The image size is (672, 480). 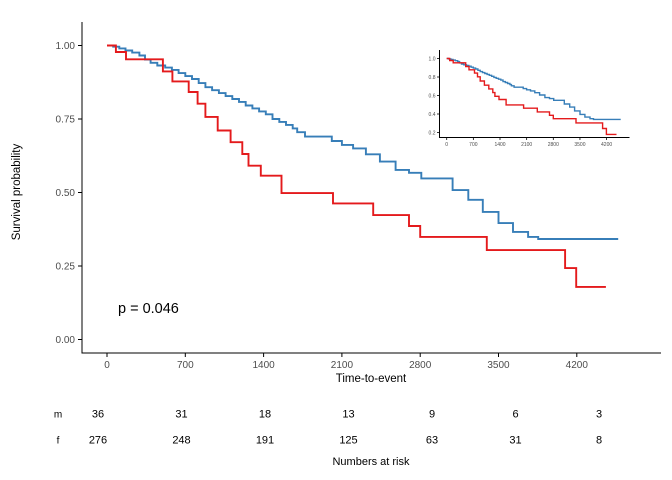 What do you see at coordinates (263, 365) in the screenshot?
I see `x-tick-label: 1400` at bounding box center [263, 365].